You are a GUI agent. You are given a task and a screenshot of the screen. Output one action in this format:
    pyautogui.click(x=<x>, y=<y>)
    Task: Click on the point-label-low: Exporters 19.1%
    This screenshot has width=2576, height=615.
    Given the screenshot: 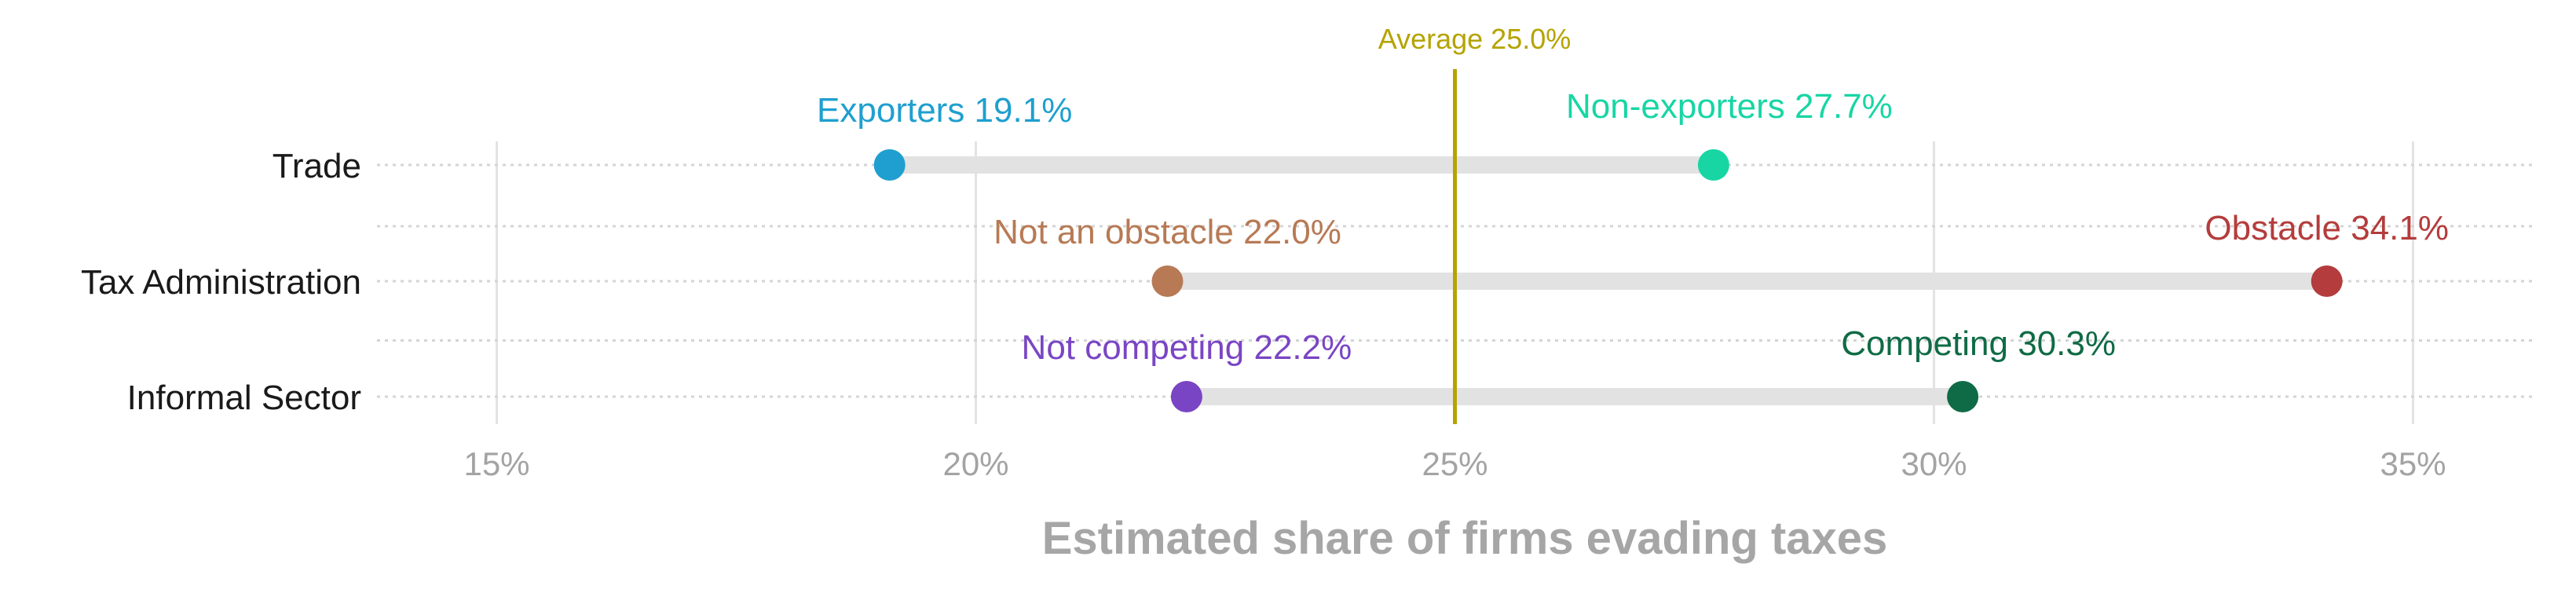 What is the action you would take?
    pyautogui.click(x=945, y=110)
    